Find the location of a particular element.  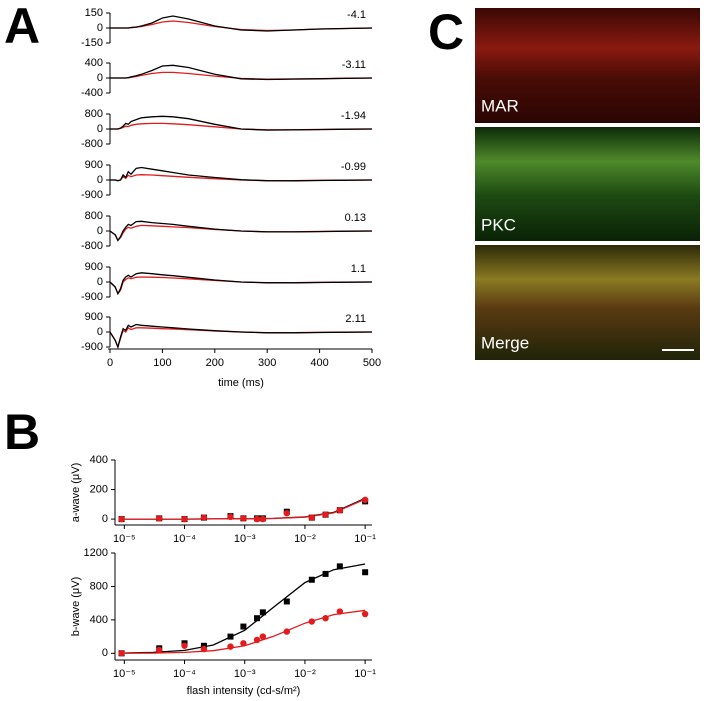

y-axis-label: b-wave (μV) is located at coordinates (76, 607).